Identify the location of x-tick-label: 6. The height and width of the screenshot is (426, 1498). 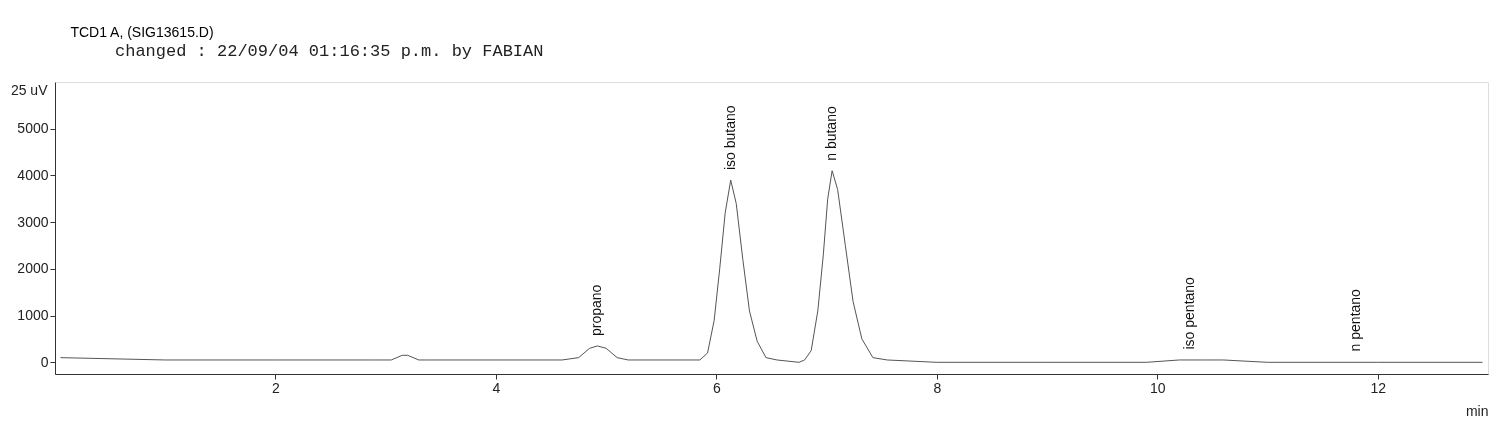
(716, 387).